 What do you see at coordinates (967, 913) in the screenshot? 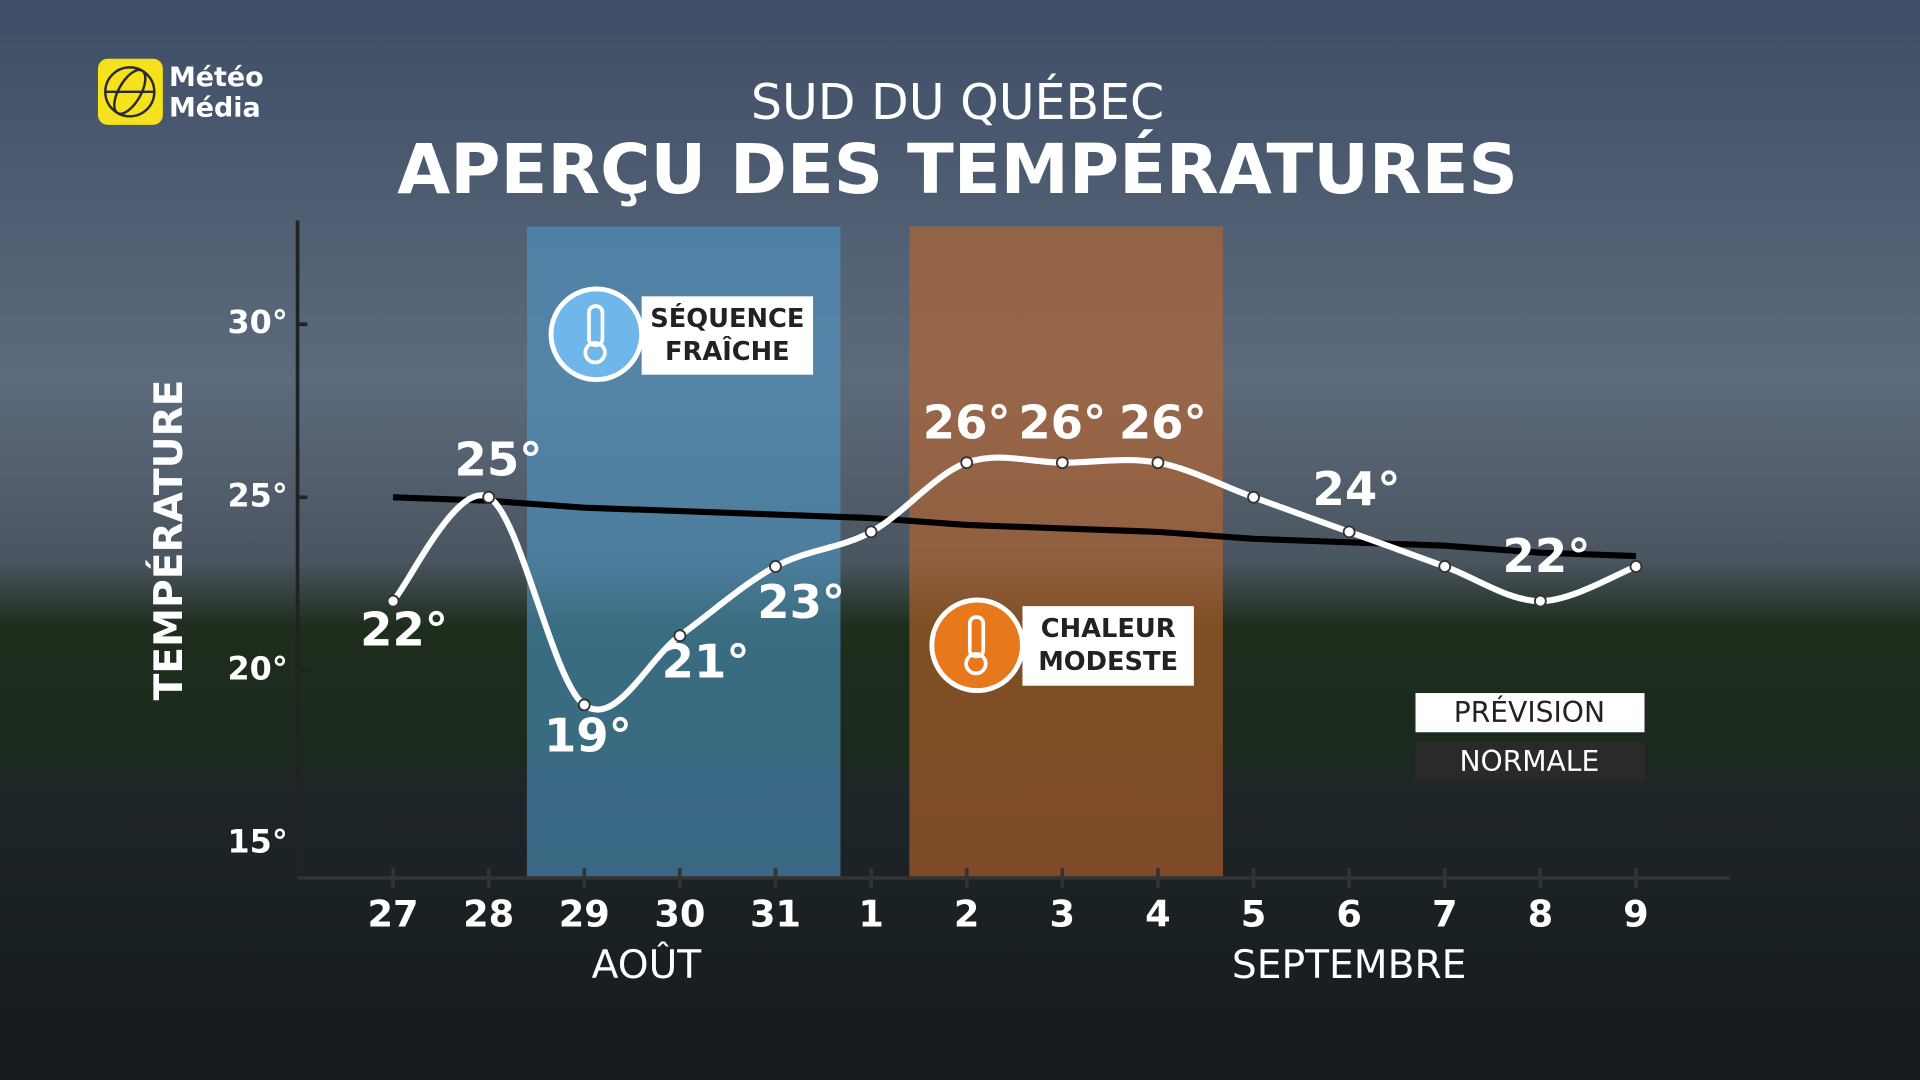
I see `x-tick-label: 2` at bounding box center [967, 913].